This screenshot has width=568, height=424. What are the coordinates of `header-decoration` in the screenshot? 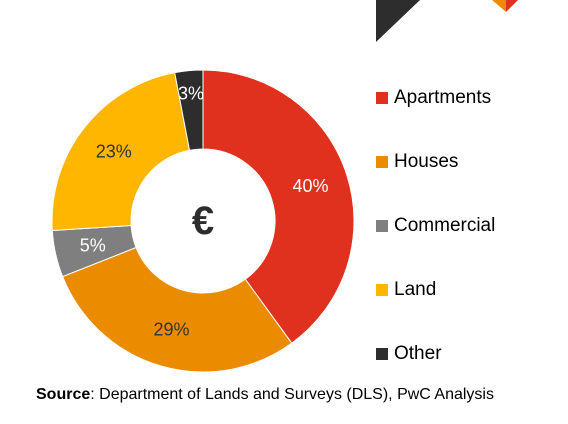 It's located at (447, 21).